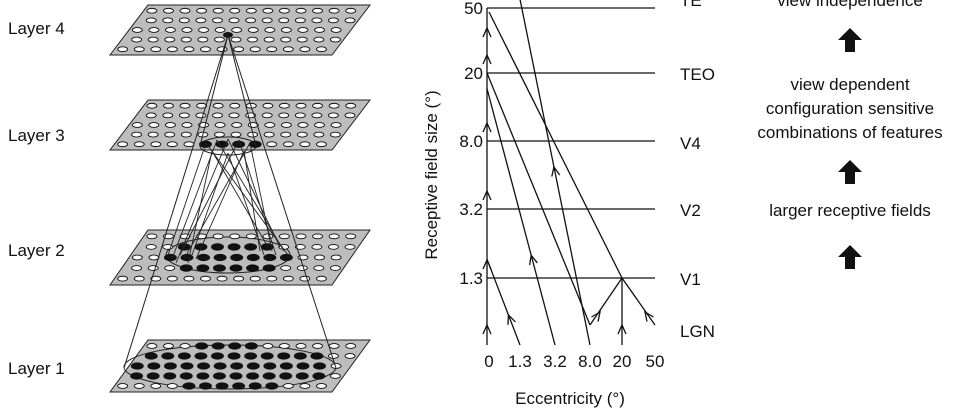  Describe the element at coordinates (520, 361) in the screenshot. I see `x-label: 1.3` at that location.